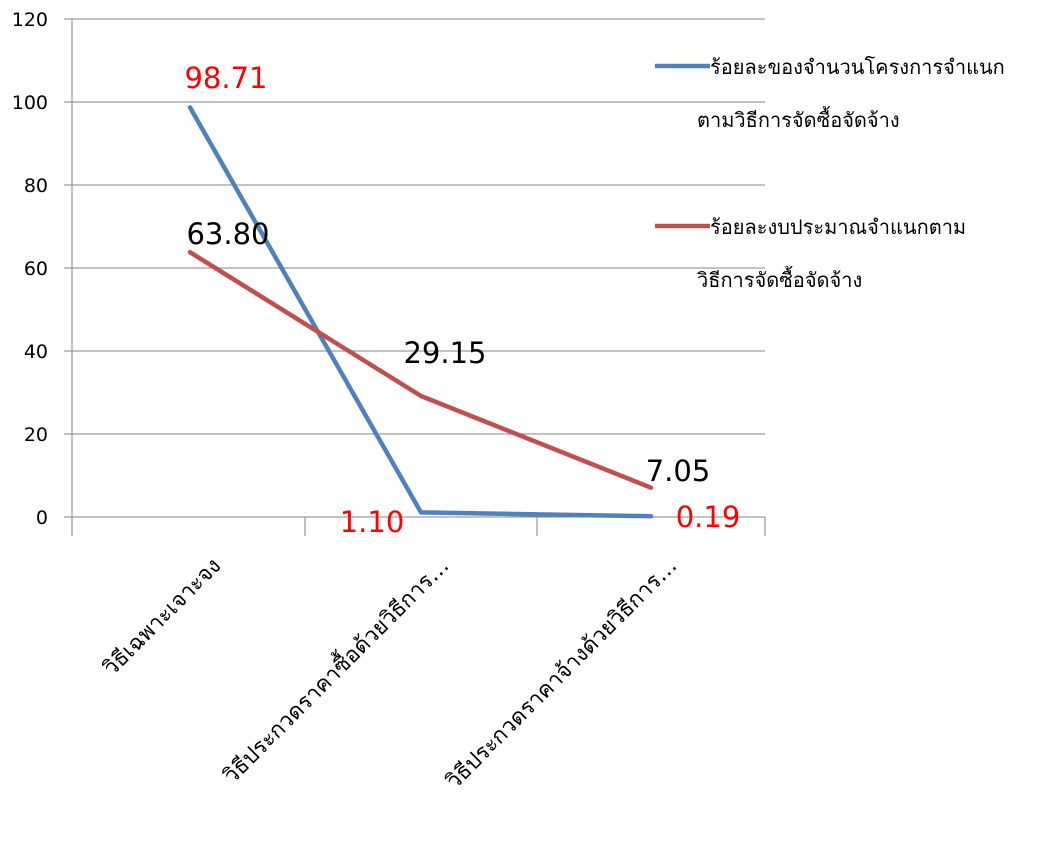  I want to click on legend-label: ร้อยละงบประมาณจำแนกตาม, so click(838, 227).